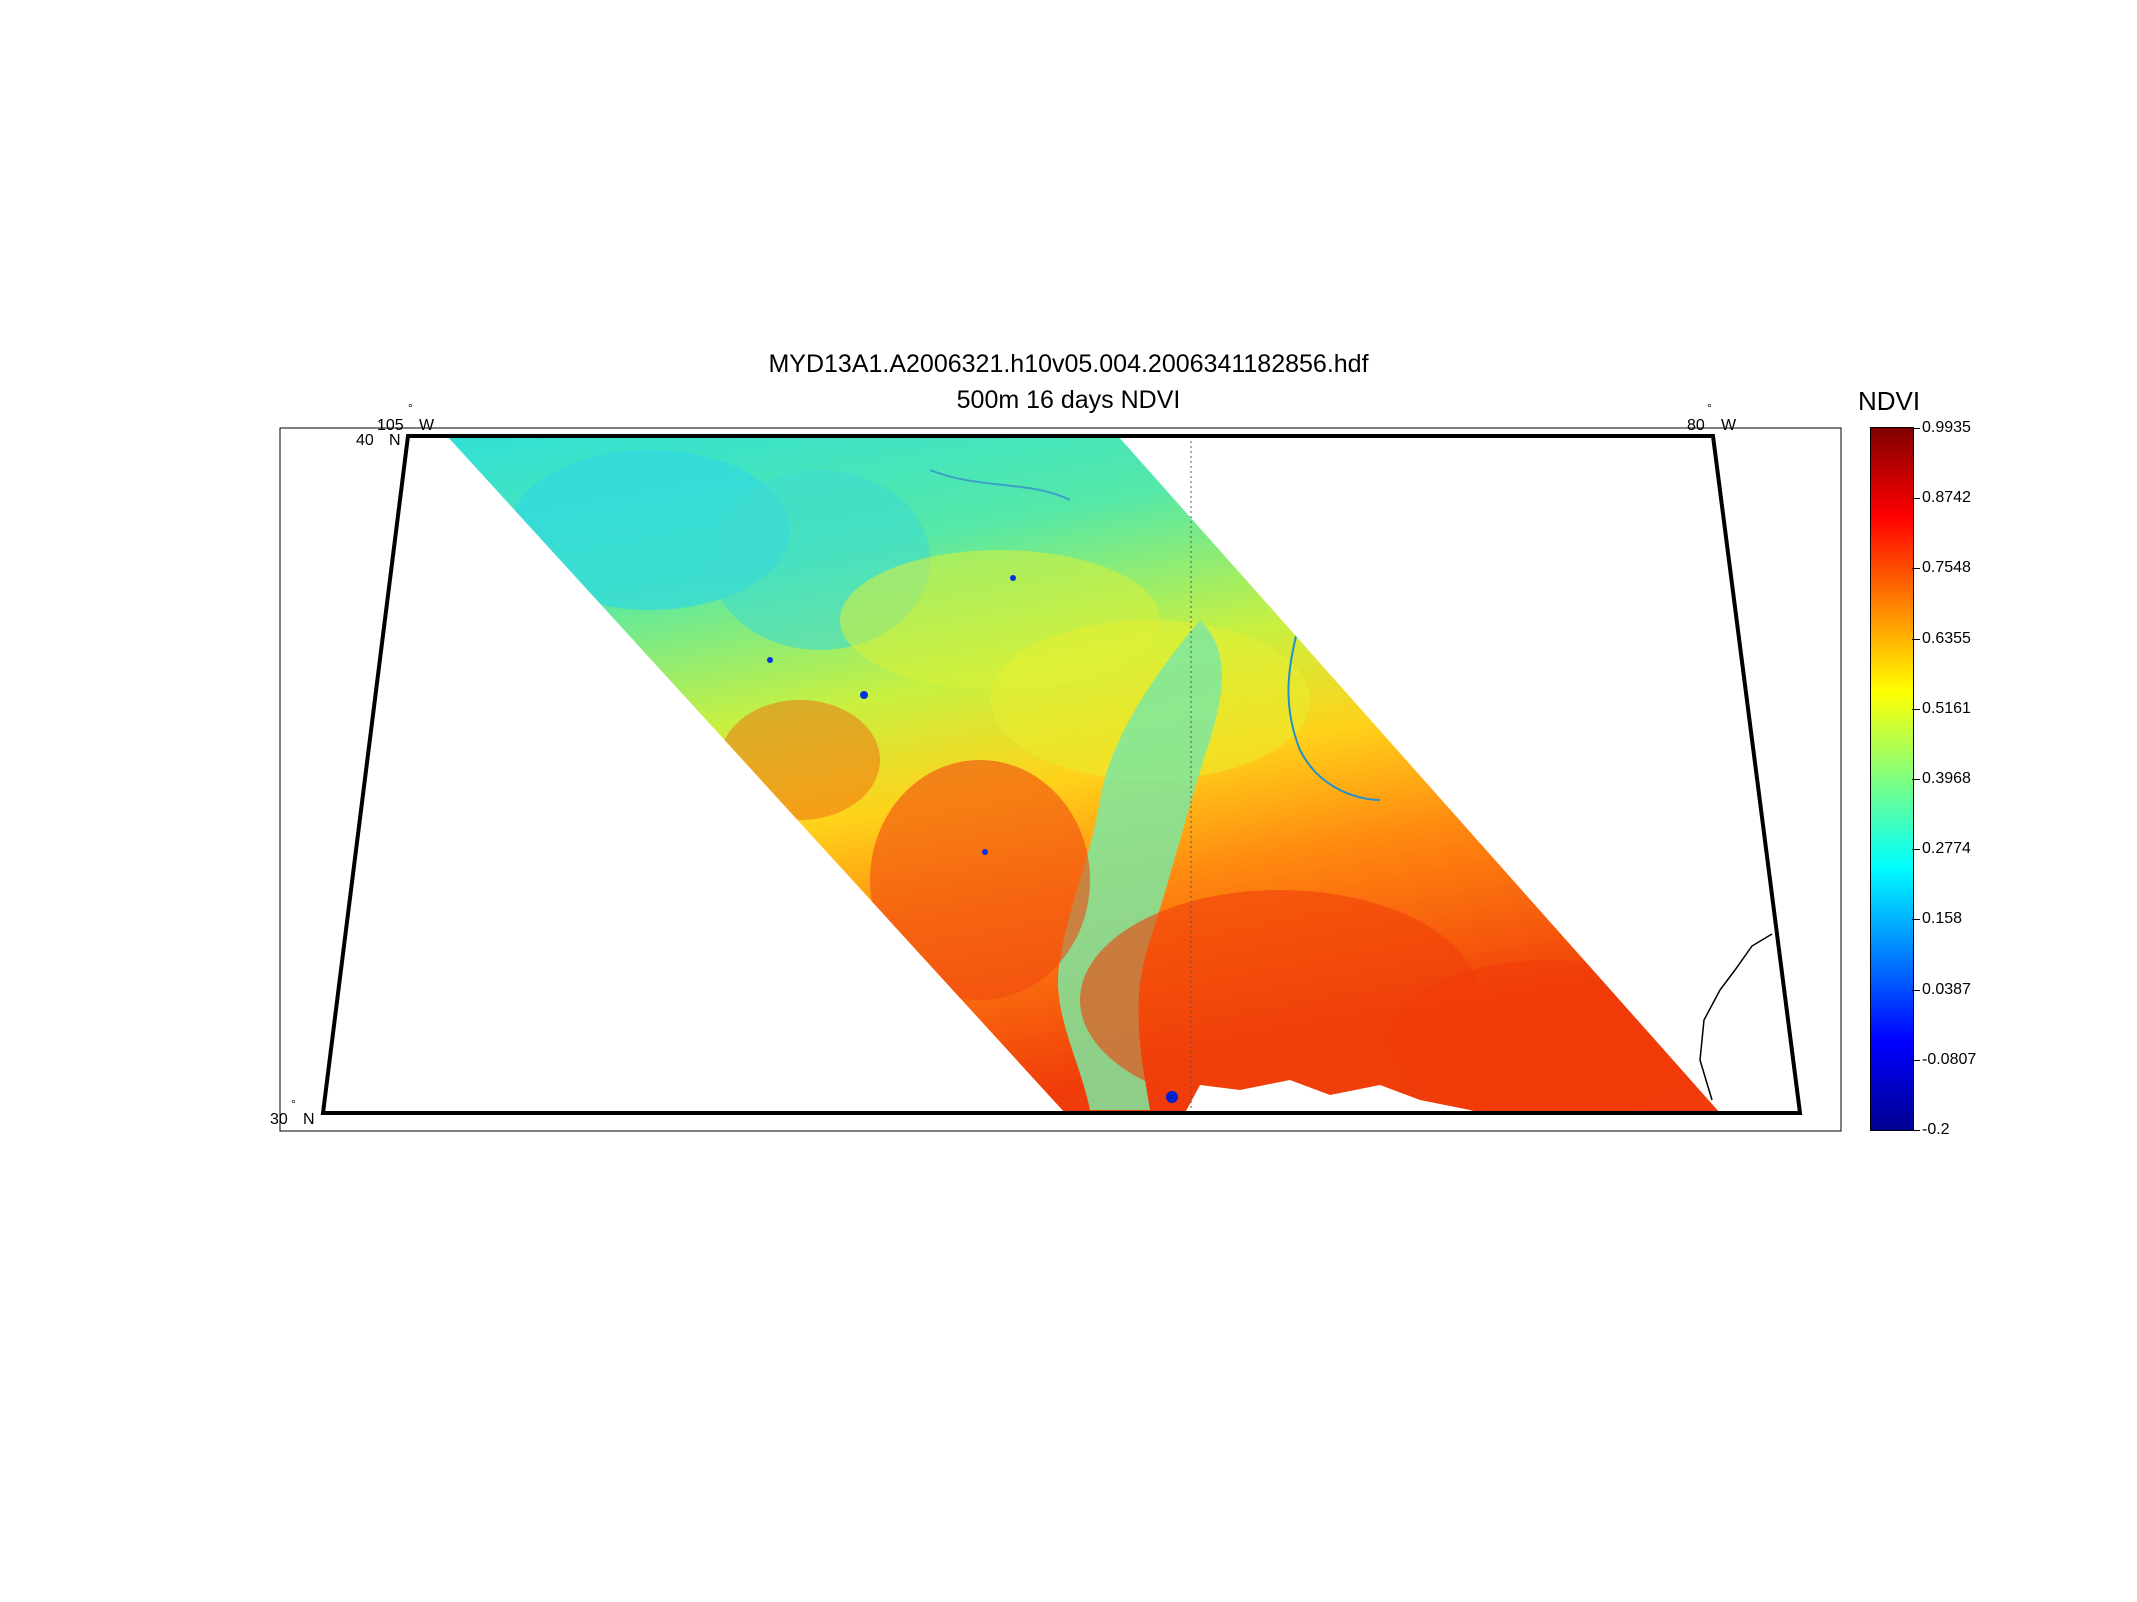 The height and width of the screenshot is (1602, 2137). I want to click on colorbar-tick-label: 0.2774, so click(1946, 849).